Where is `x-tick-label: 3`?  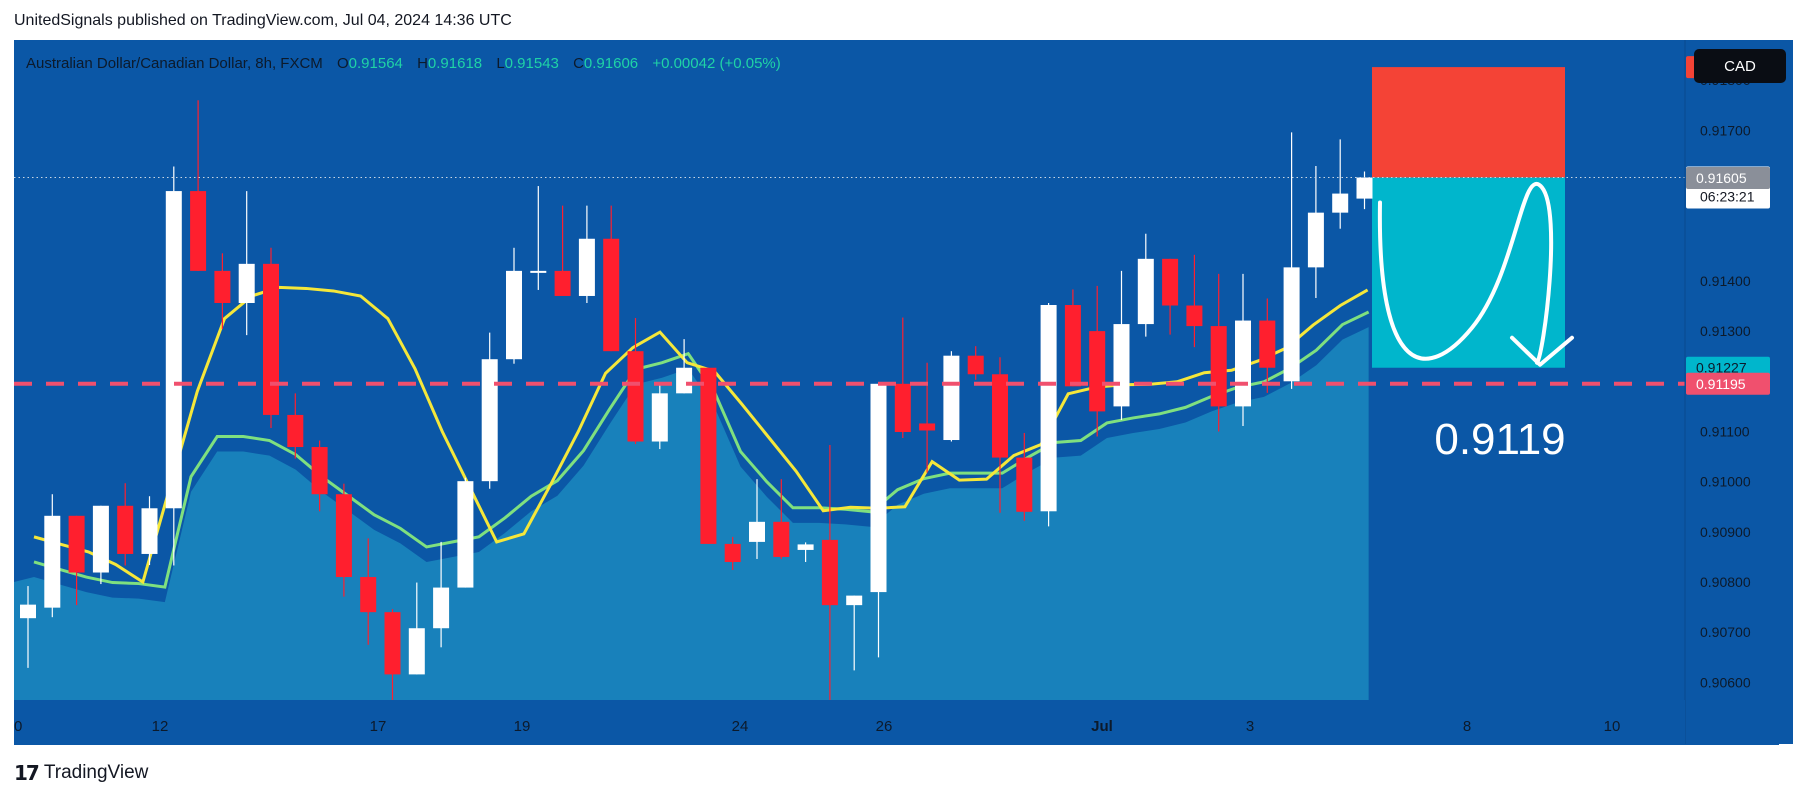
x-tick-label: 3 is located at coordinates (1250, 726).